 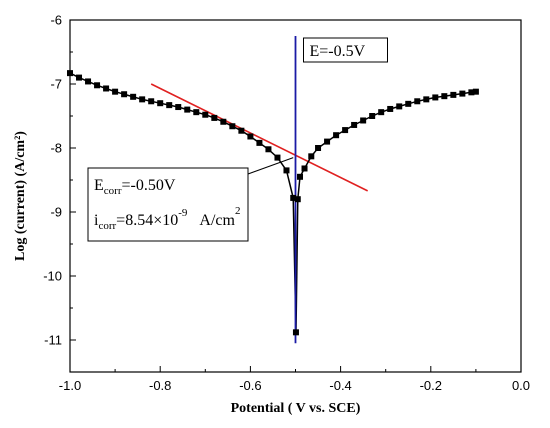 What do you see at coordinates (294, 379) in the screenshot?
I see `x-axis-ticks: -1.0 -0.8 -0.6 -0.4 -0.2 0.0` at bounding box center [294, 379].